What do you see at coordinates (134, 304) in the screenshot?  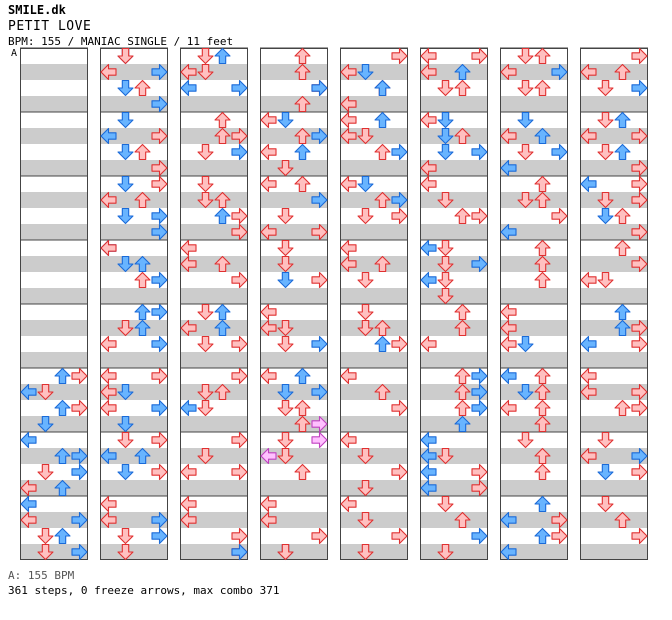 I see `column-border` at bounding box center [134, 304].